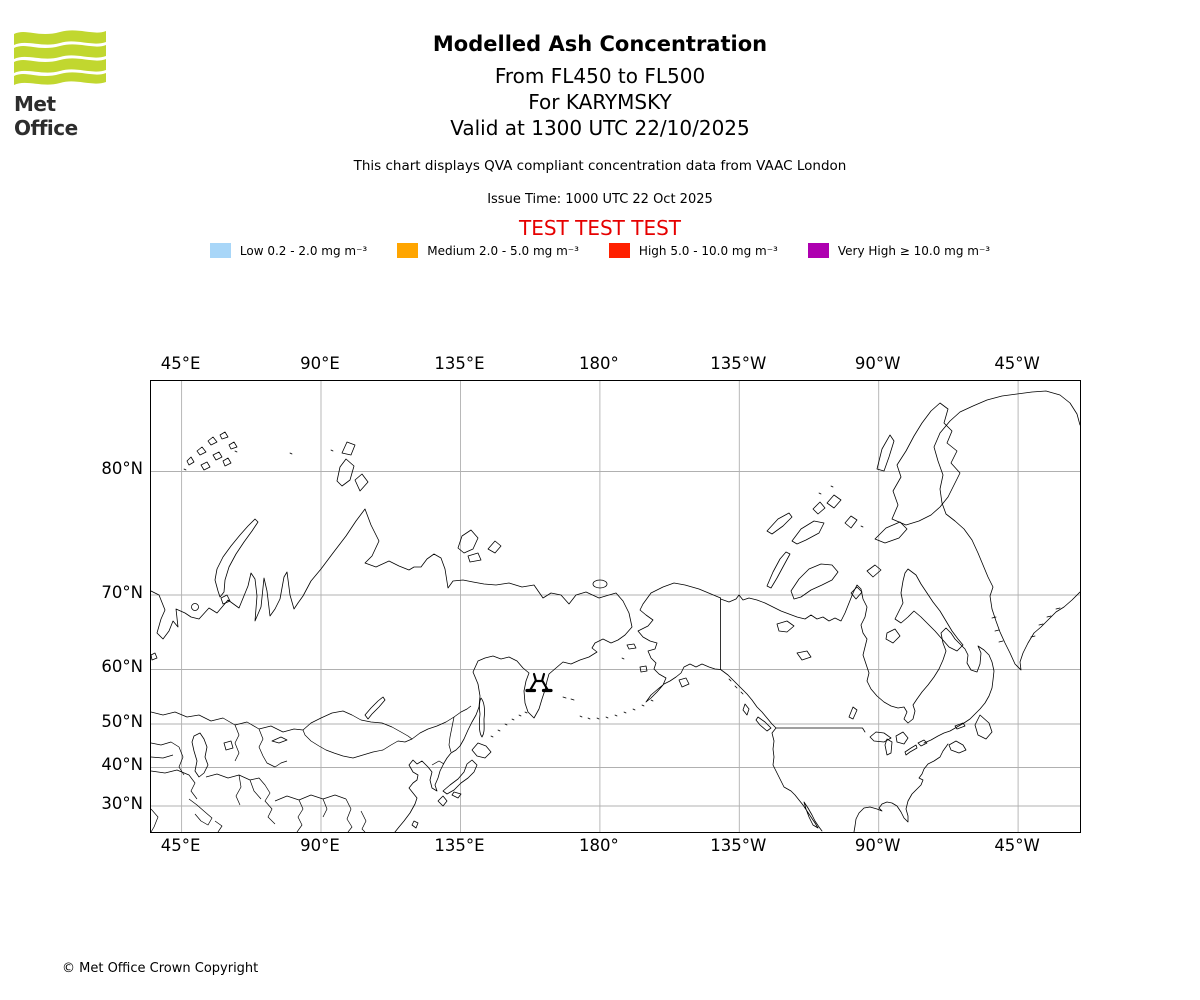 The image size is (1200, 1000). What do you see at coordinates (46, 116) in the screenshot?
I see `met-office-logo-text: Met Office` at bounding box center [46, 116].